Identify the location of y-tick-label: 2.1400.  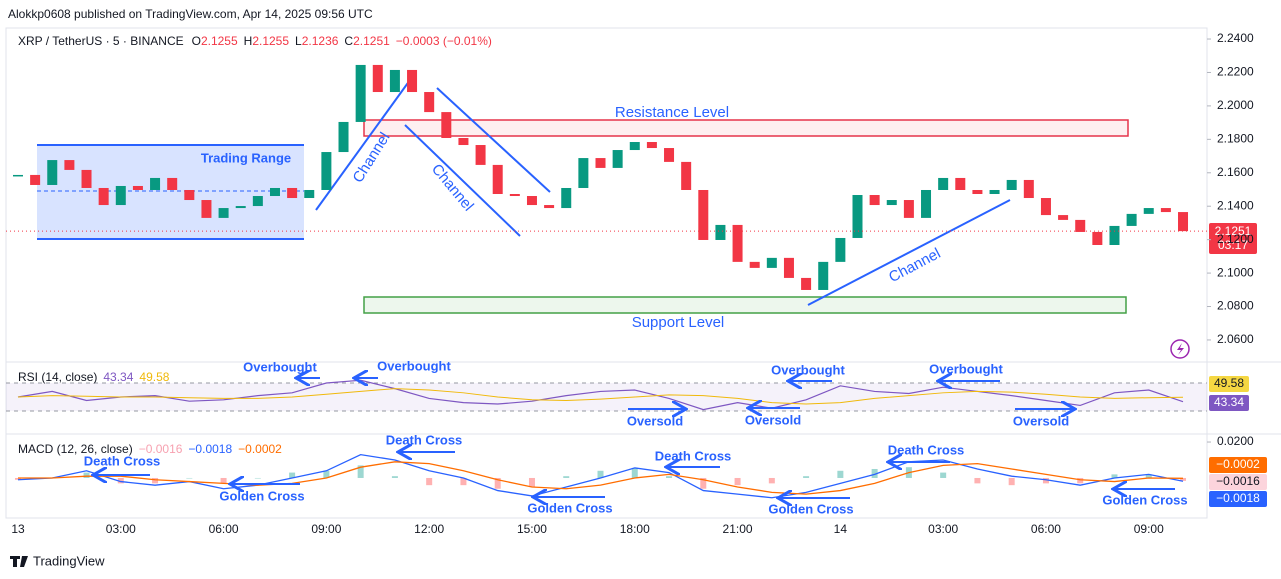
(1235, 205).